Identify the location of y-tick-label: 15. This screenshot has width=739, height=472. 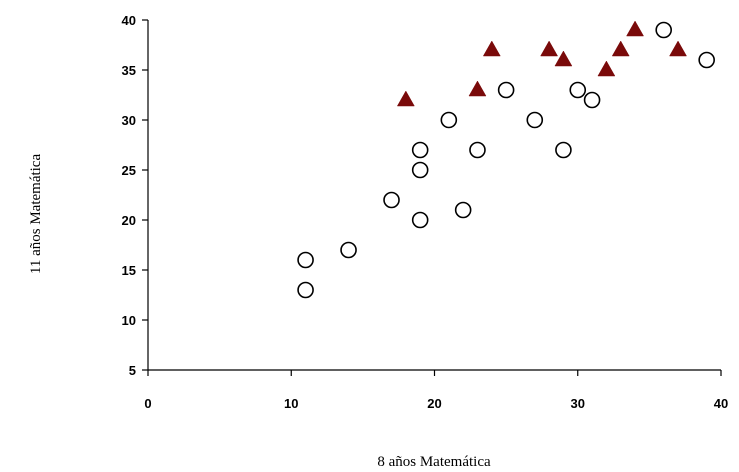
(129, 270).